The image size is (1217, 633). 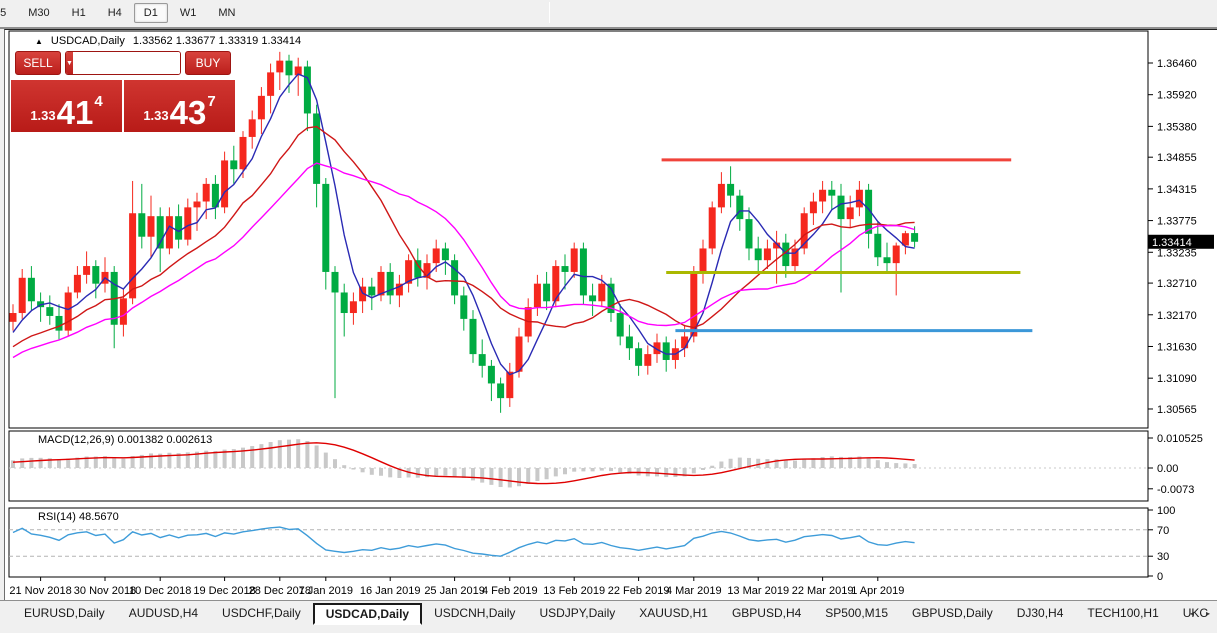 What do you see at coordinates (1177, 316) in the screenshot?
I see `axis-label: 1.32170` at bounding box center [1177, 316].